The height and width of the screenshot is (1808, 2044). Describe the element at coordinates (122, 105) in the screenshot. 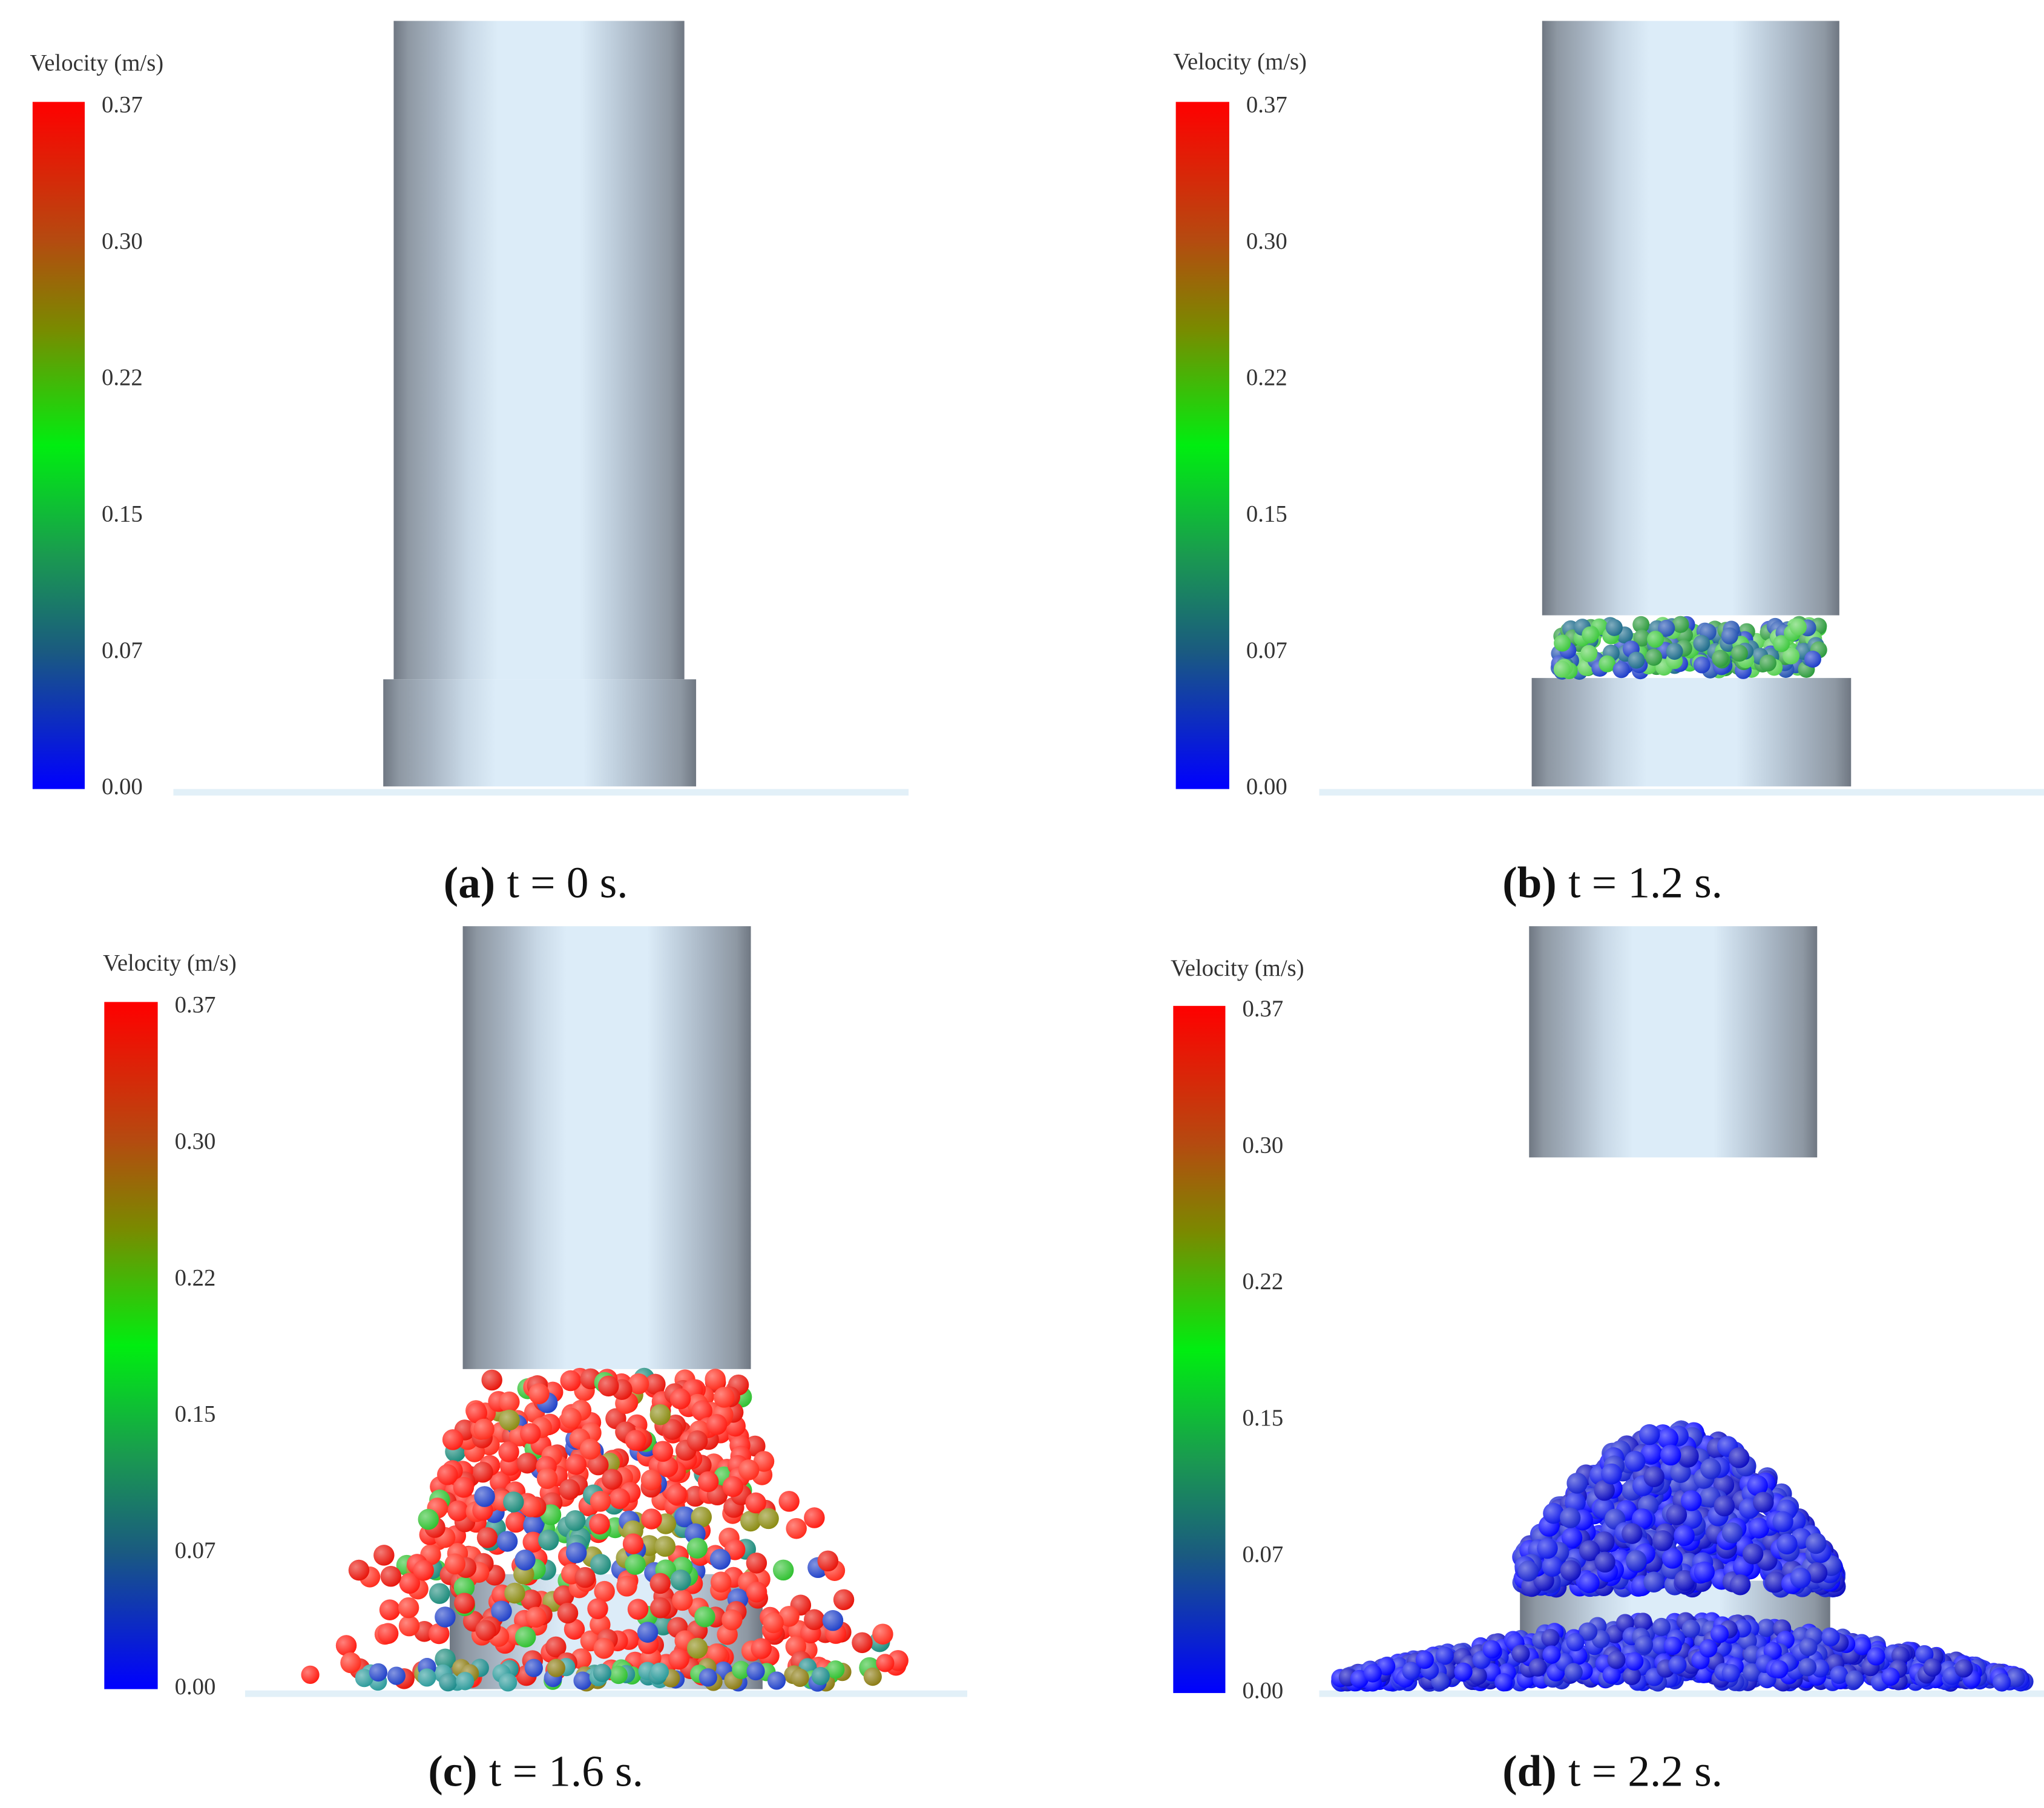

I see `colorbar-tick-label: 0.37` at that location.